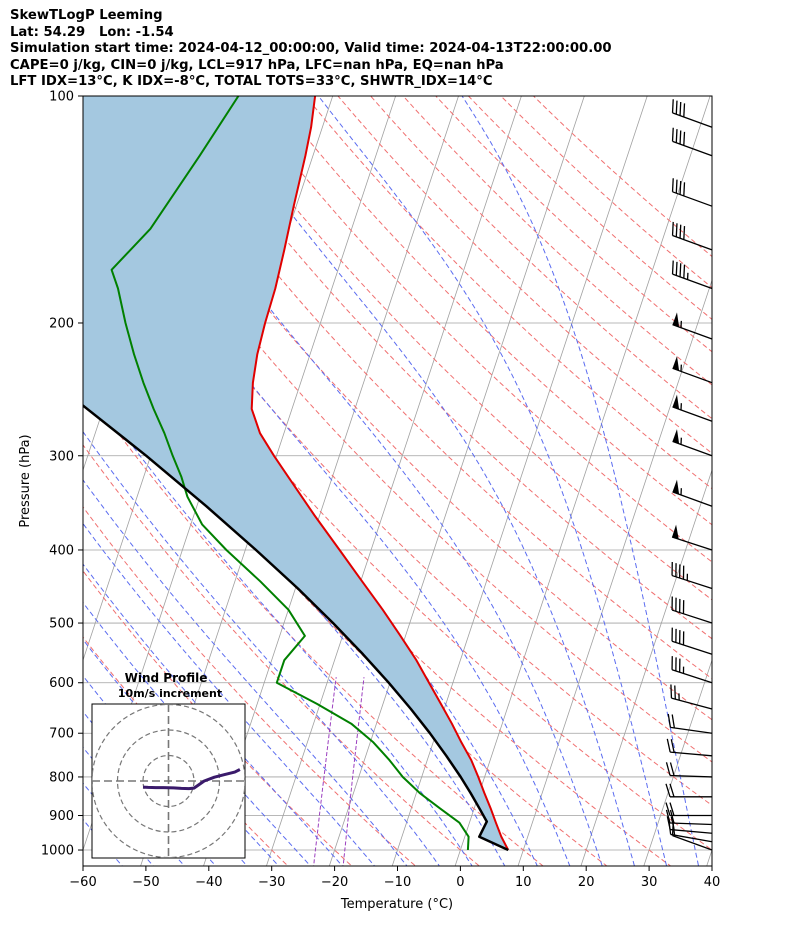 This screenshot has height=937, width=794. Describe the element at coordinates (61, 323) in the screenshot. I see `y-tick-label: 200` at that location.